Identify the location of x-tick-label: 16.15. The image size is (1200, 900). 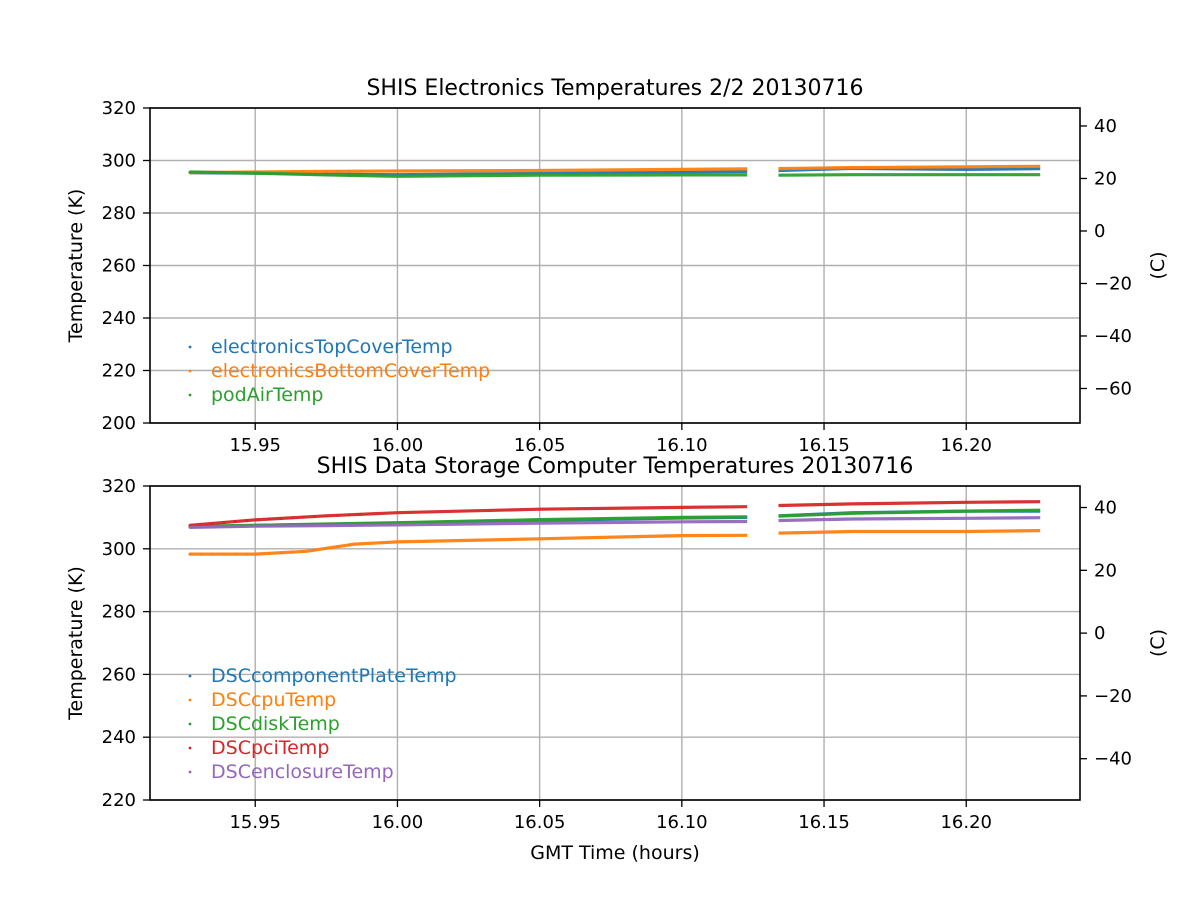
(824, 445).